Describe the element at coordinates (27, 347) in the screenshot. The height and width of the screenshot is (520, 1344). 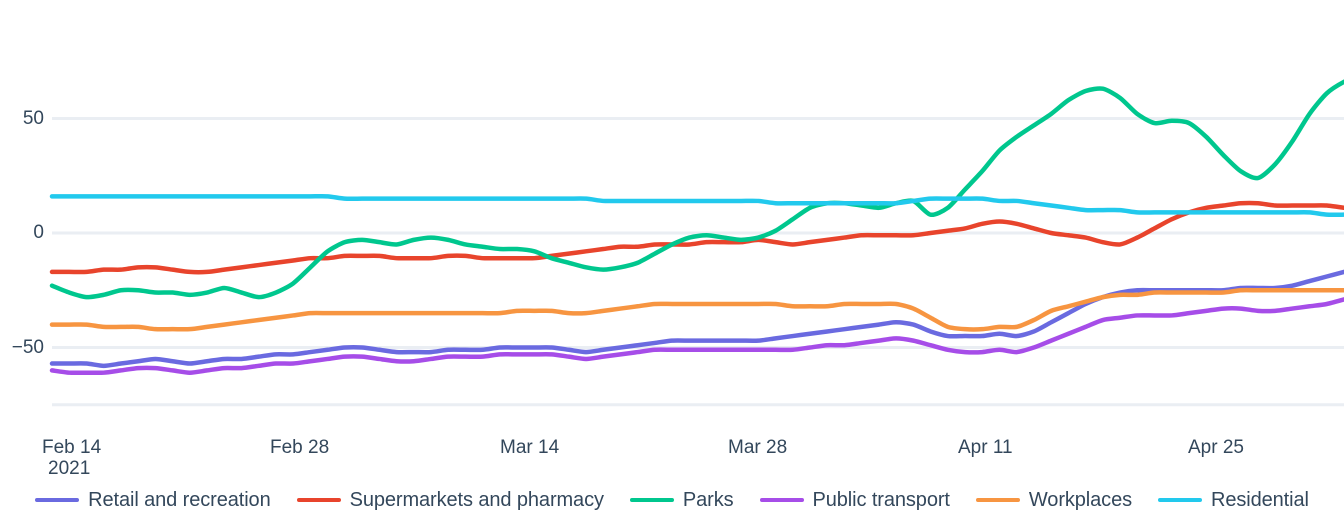
I see `y-tick-label: −50` at that location.